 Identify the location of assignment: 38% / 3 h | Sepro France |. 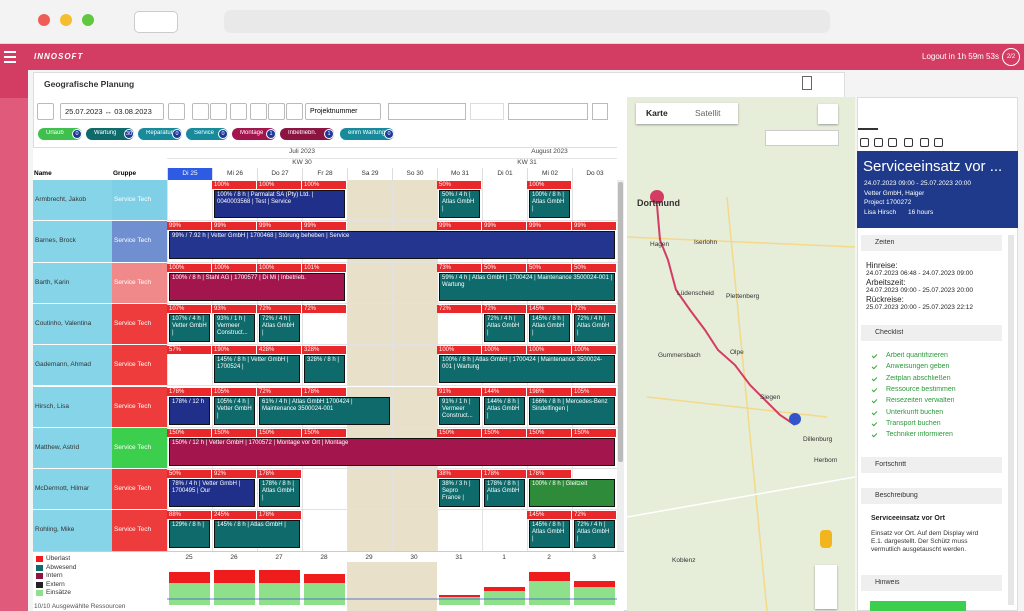
(459, 493).